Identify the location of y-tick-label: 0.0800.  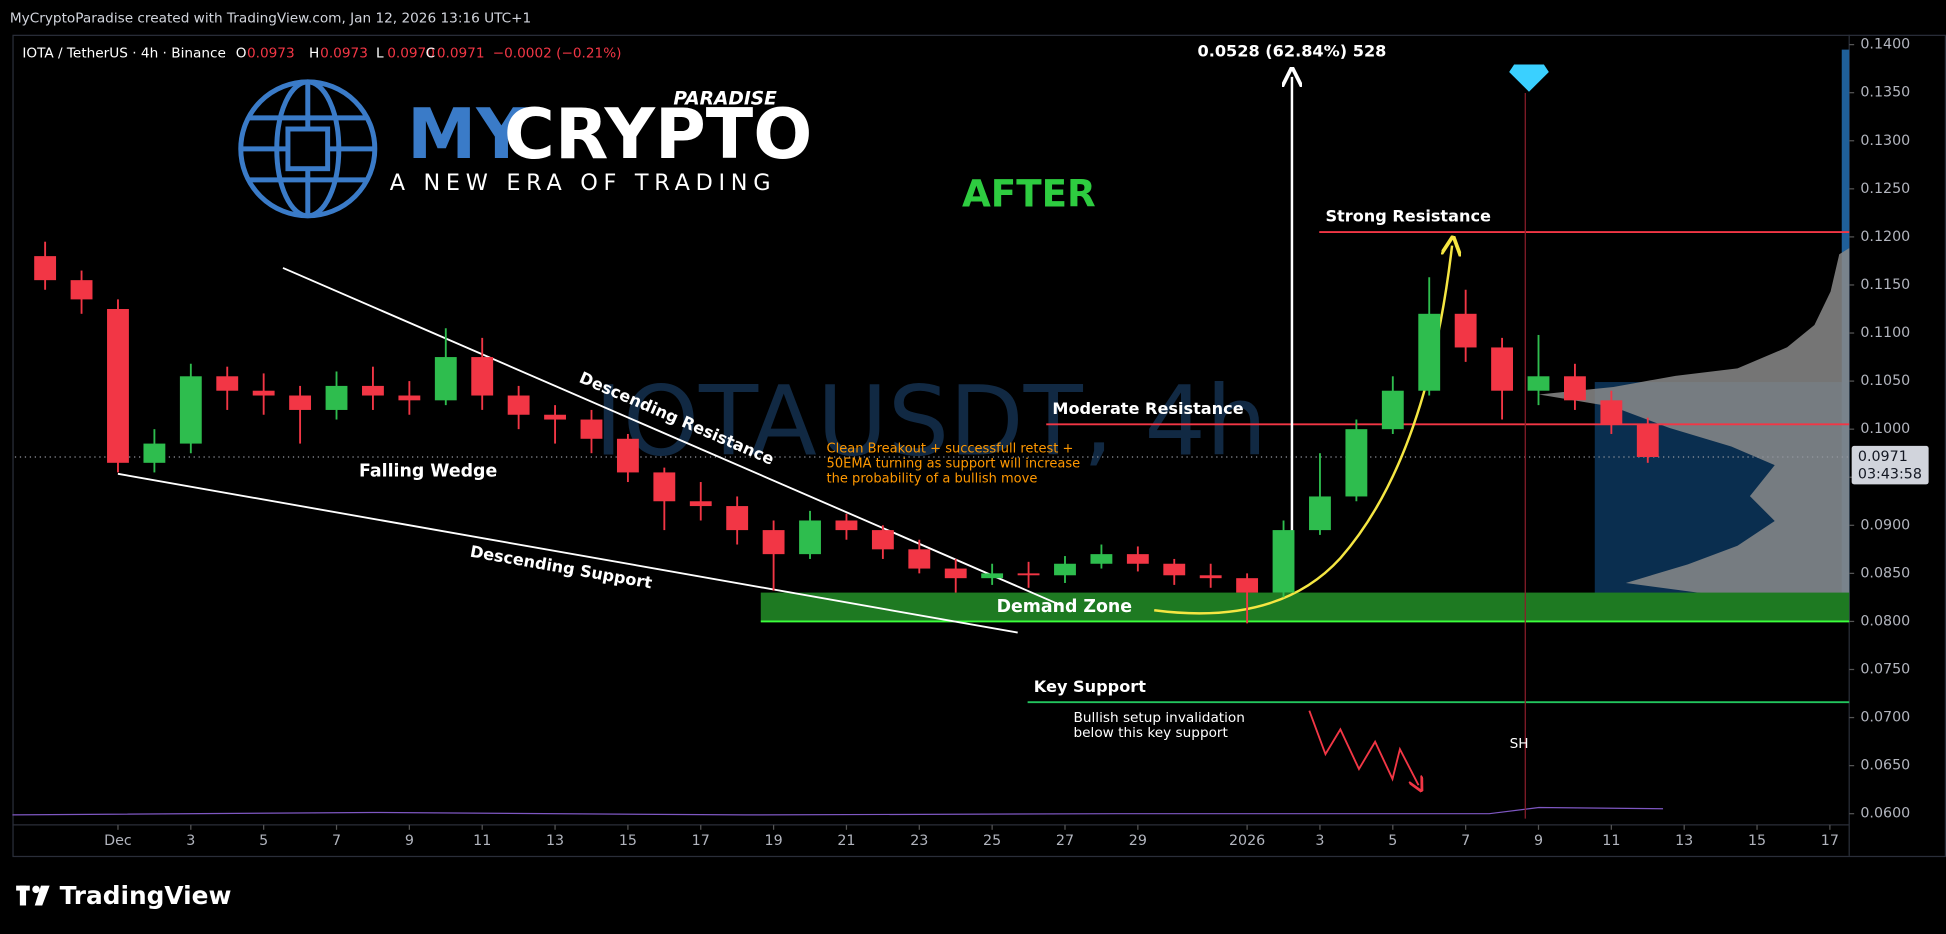
(1885, 621).